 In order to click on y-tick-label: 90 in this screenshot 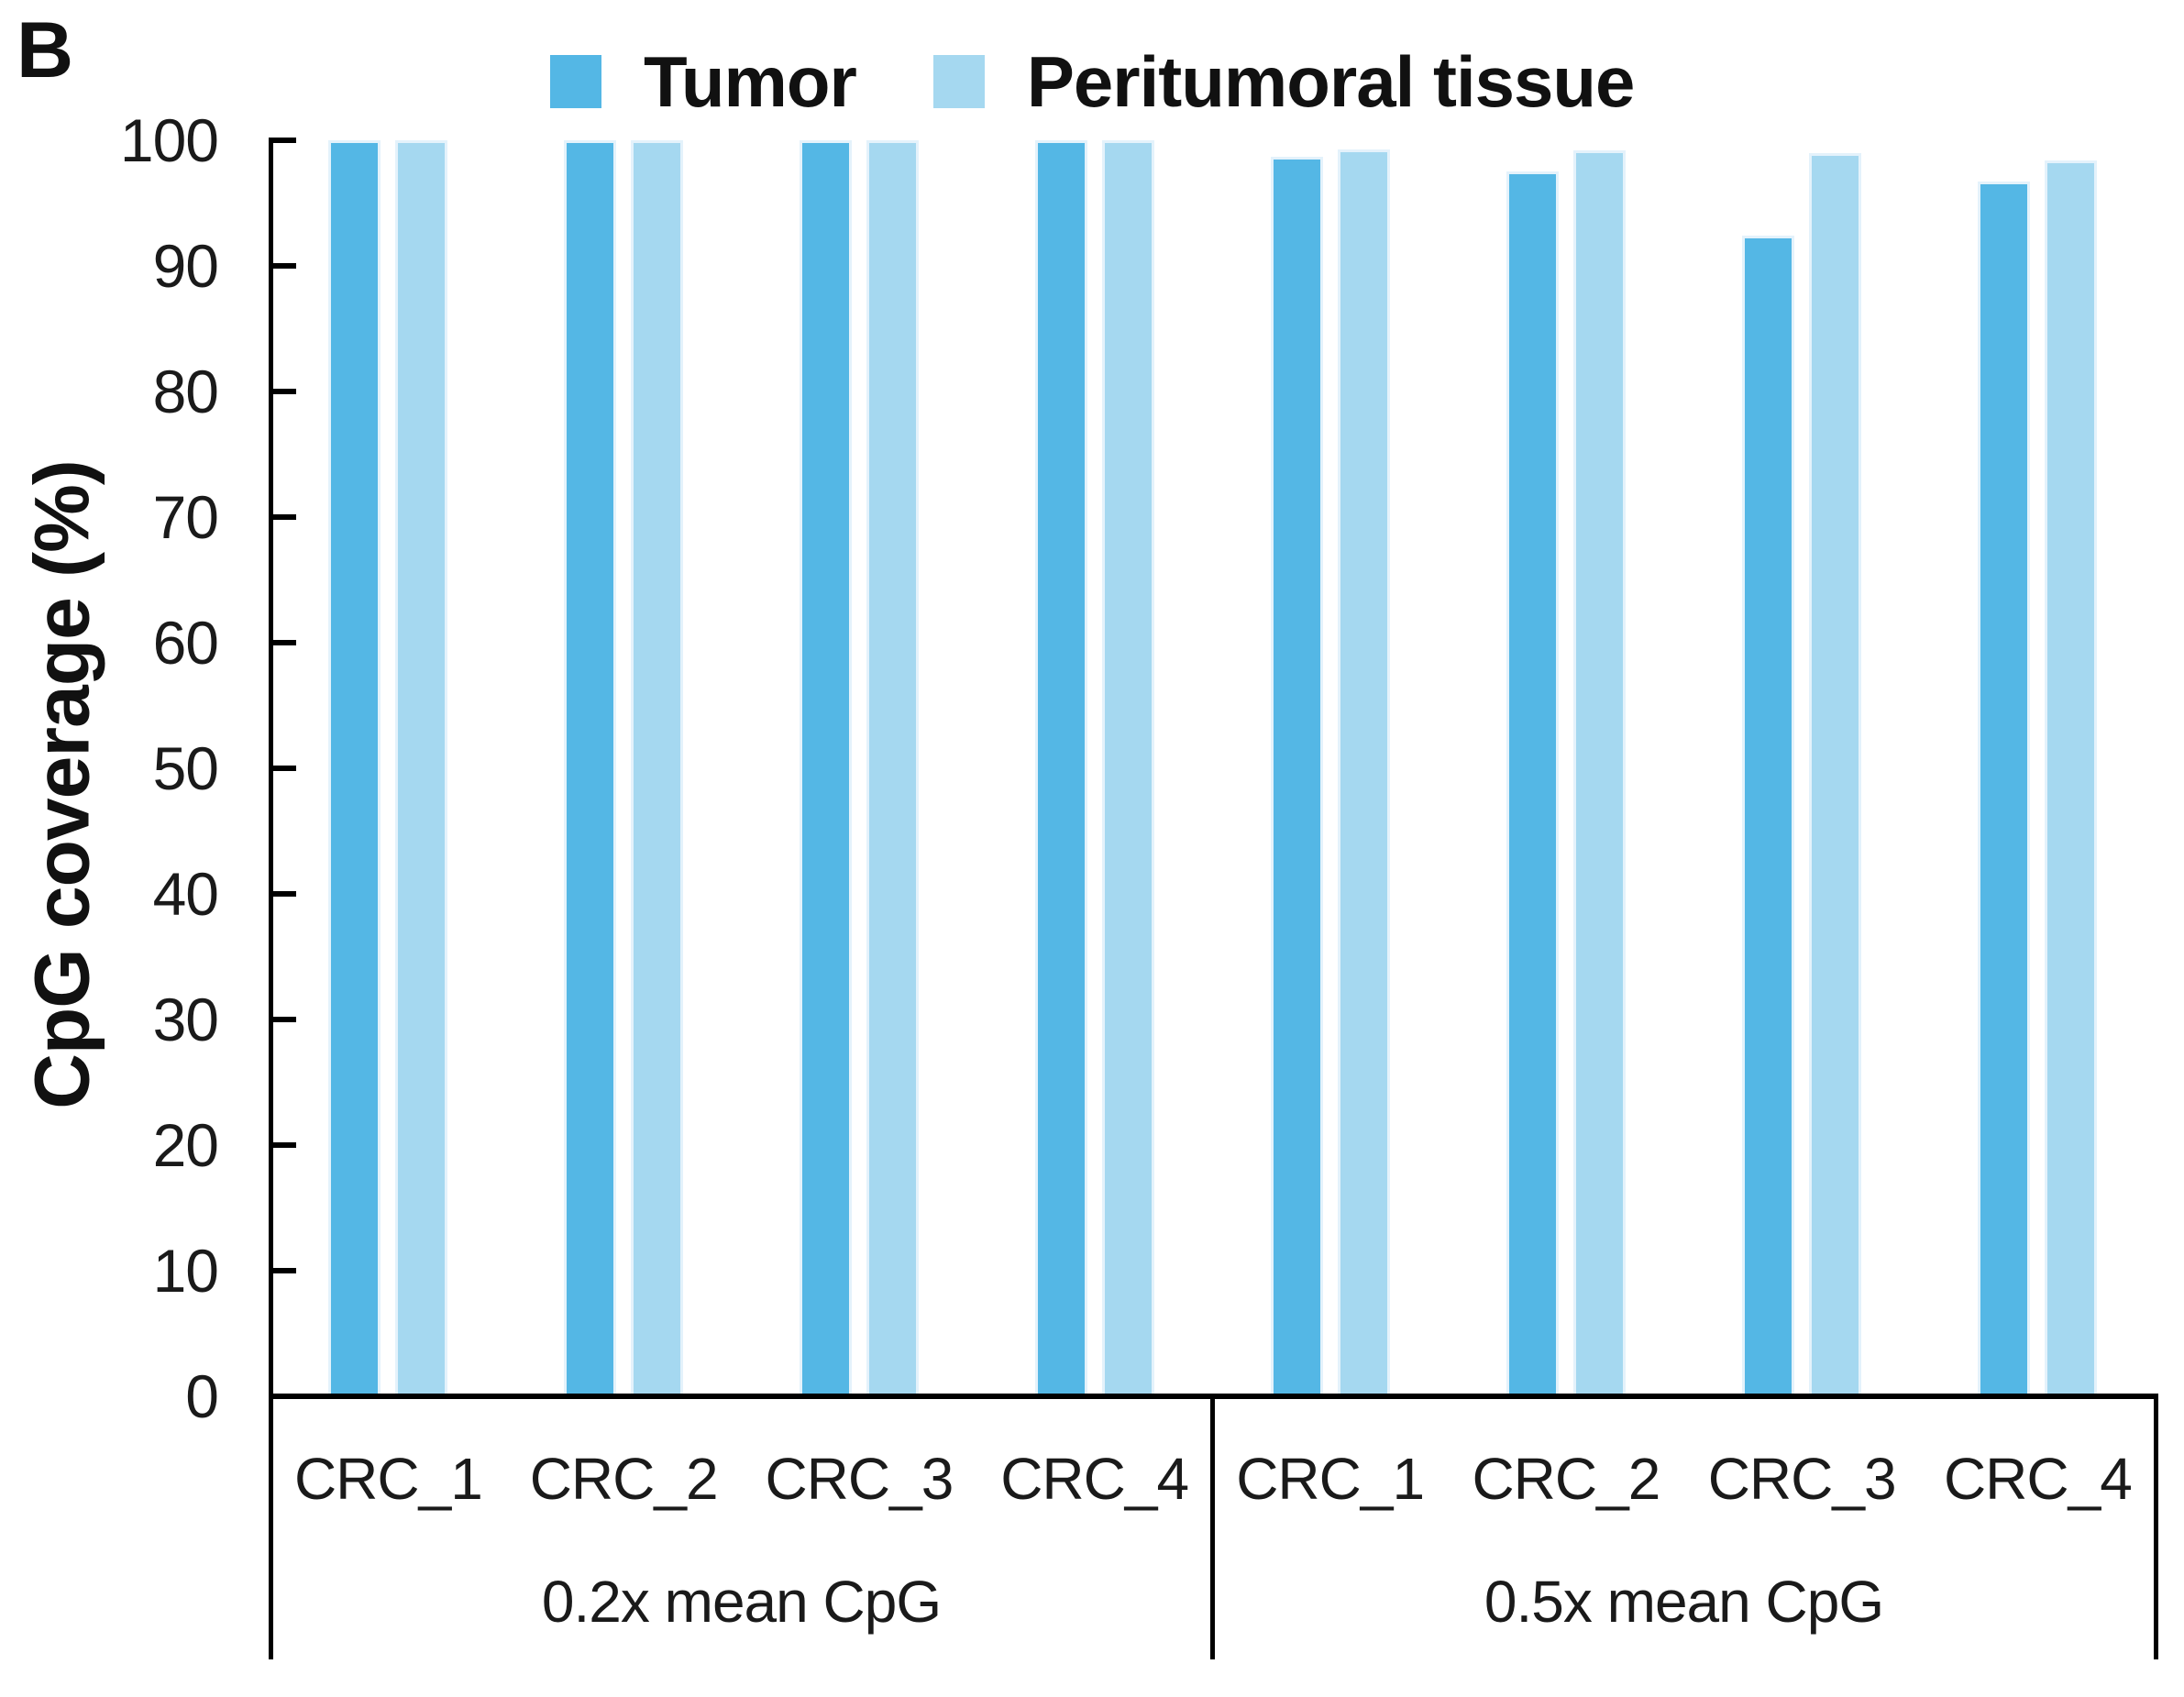, I will do `click(185, 266)`.